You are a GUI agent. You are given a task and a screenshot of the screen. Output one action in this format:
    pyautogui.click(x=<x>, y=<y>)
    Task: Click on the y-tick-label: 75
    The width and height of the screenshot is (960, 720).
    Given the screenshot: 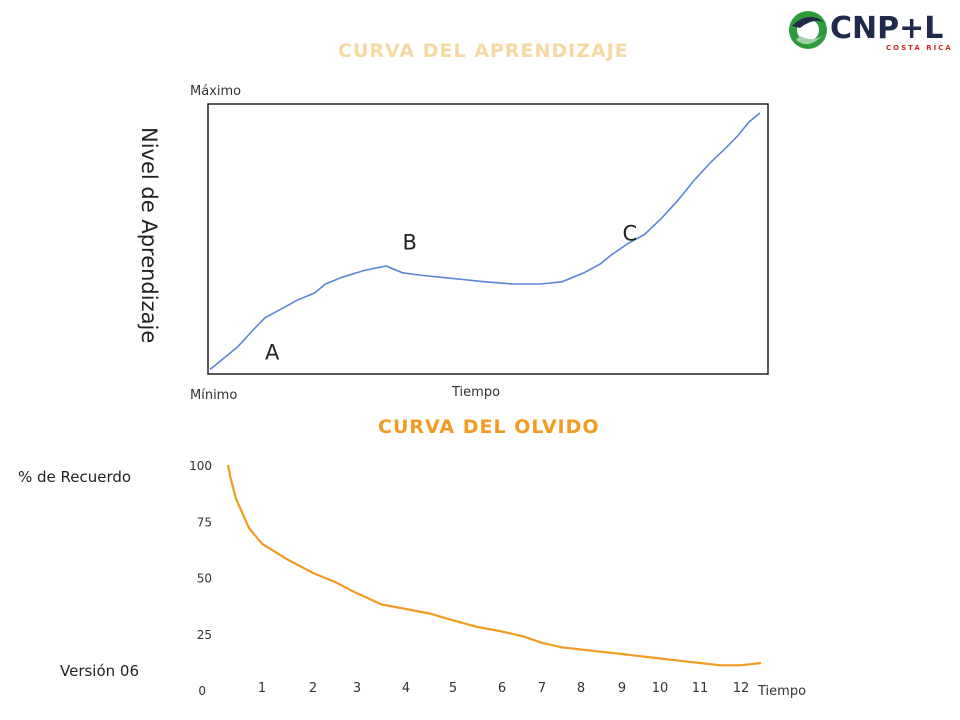 What is the action you would take?
    pyautogui.click(x=204, y=522)
    